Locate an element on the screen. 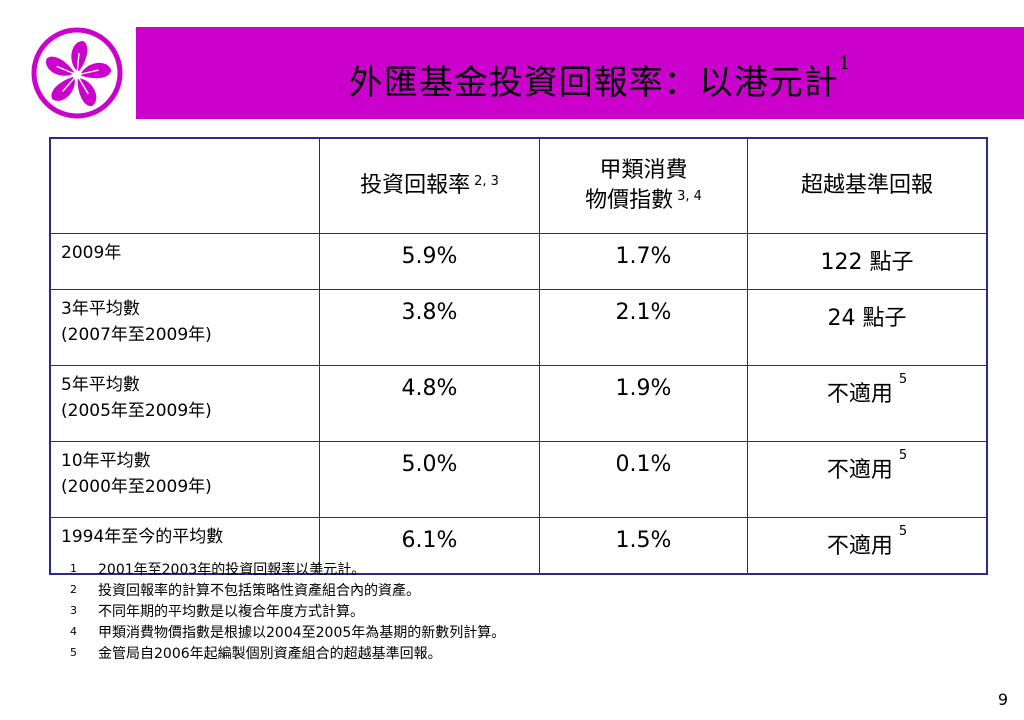 This screenshot has height=720, width=1024. header-cell-cpi: 甲類消費 物價指數 3, 4 is located at coordinates (643, 185).